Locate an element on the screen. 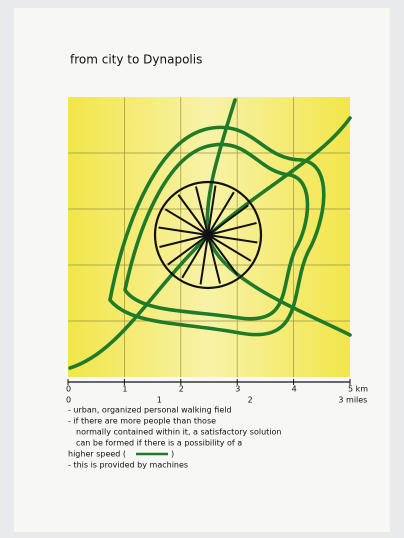 Image resolution: width=404 pixels, height=538 pixels. title: from city to Dynapolis is located at coordinates (136, 60).